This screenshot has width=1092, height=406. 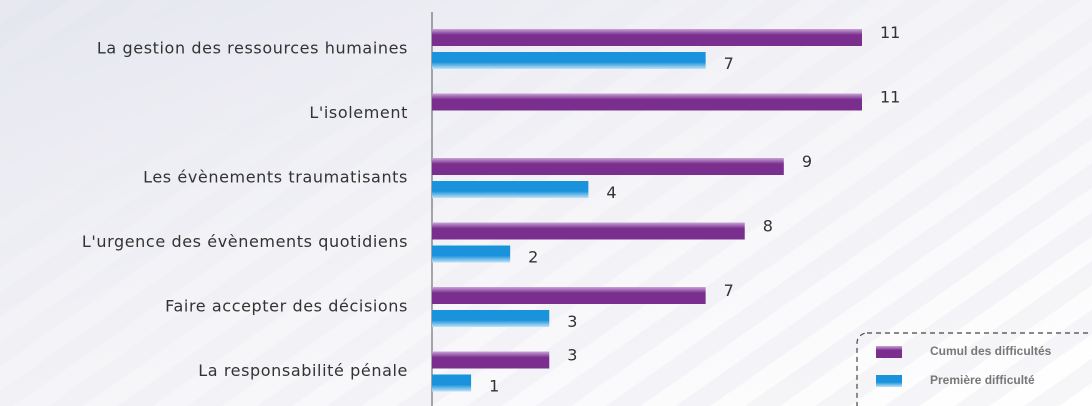 I want to click on category-label: Faire accepter des décisions, so click(x=286, y=306).